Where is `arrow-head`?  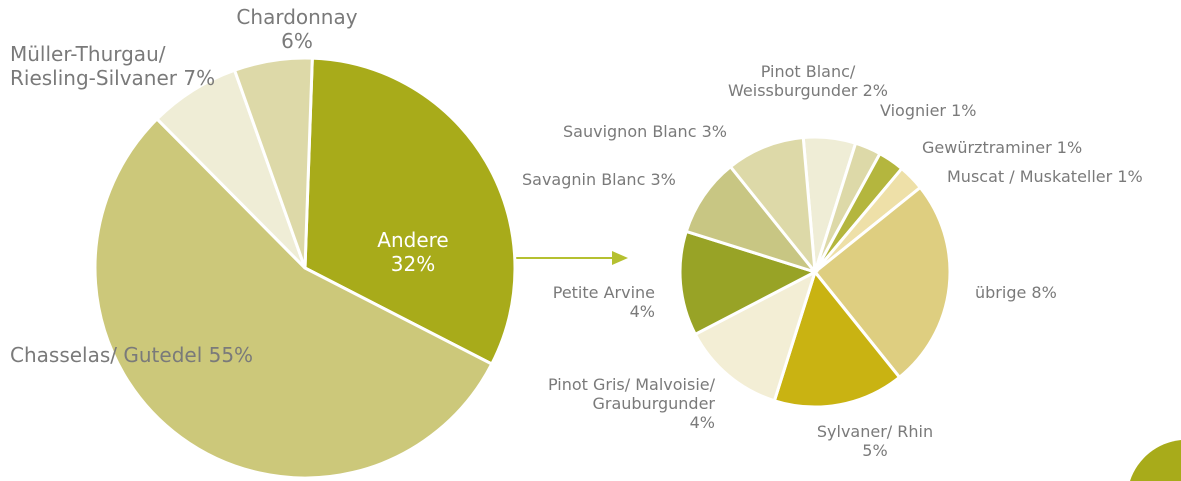 arrow-head is located at coordinates (620, 258).